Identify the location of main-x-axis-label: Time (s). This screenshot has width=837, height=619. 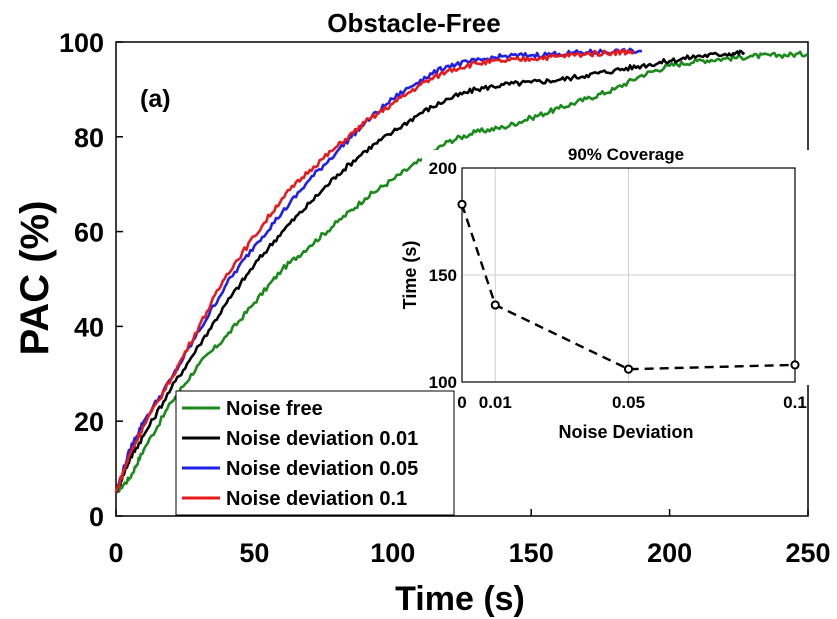
(460, 599).